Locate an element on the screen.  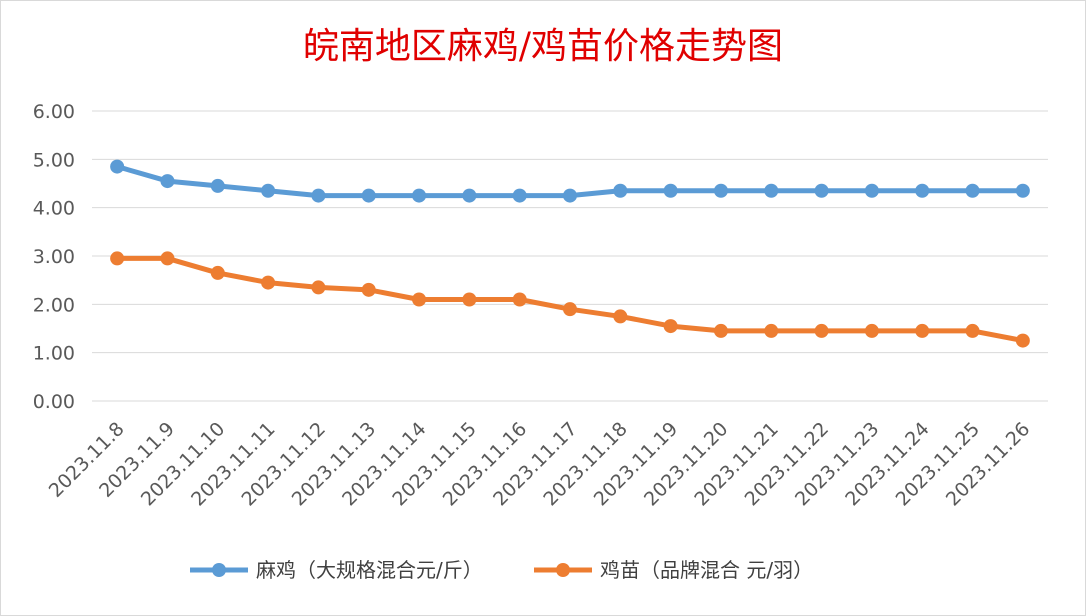
y-axis-ticks: 0.00 1.00 2.00 3.00 4.00 5.00 6.00 is located at coordinates (54, 257).